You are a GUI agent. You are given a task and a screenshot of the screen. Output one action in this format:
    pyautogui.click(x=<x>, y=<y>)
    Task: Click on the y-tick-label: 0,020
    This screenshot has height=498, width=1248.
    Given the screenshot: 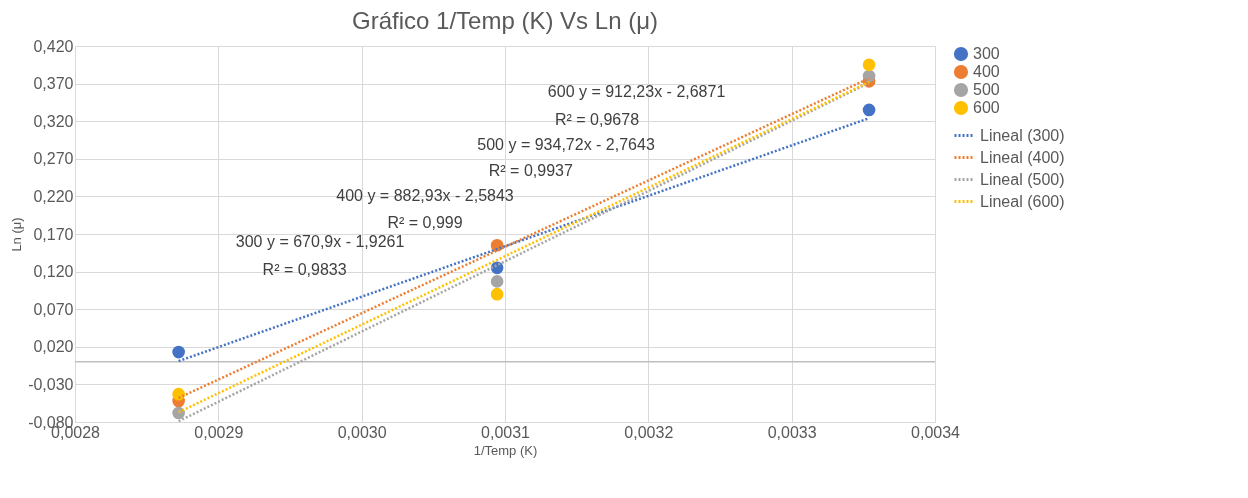 What is the action you would take?
    pyautogui.click(x=53, y=347)
    